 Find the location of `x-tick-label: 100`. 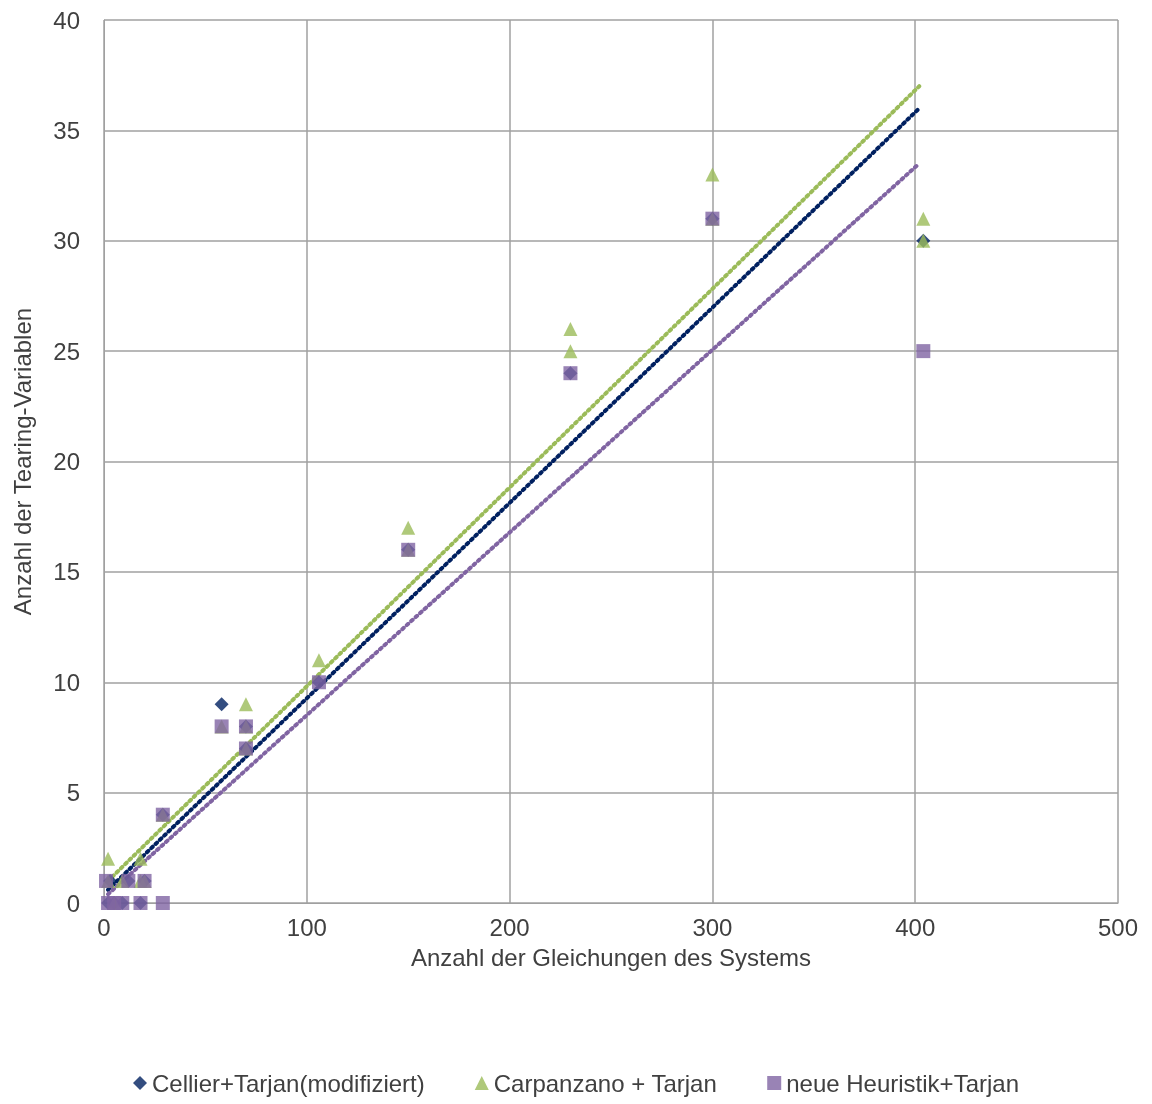

x-tick-label: 100 is located at coordinates (306, 927).